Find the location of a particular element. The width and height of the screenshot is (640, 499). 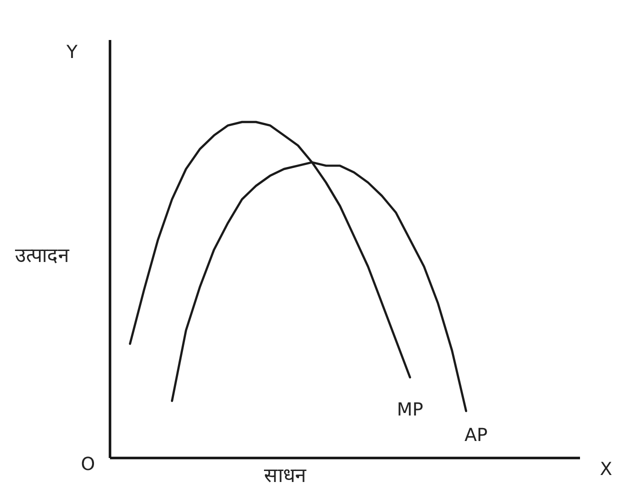

annotation: O is located at coordinates (88, 464).